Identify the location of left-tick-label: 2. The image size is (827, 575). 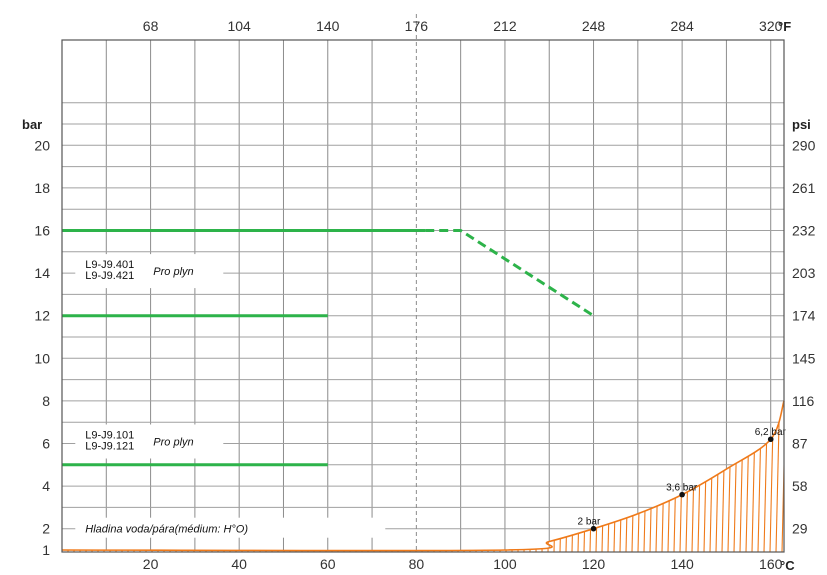
(46, 529).